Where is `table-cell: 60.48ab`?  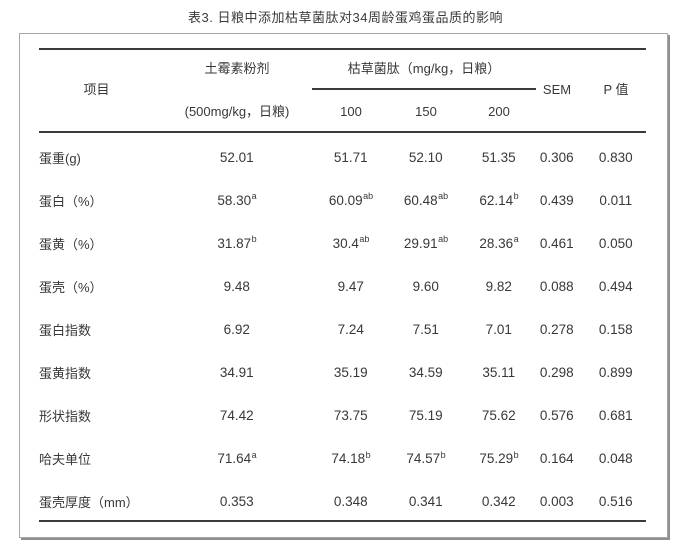 table-cell: 60.48ab is located at coordinates (426, 199).